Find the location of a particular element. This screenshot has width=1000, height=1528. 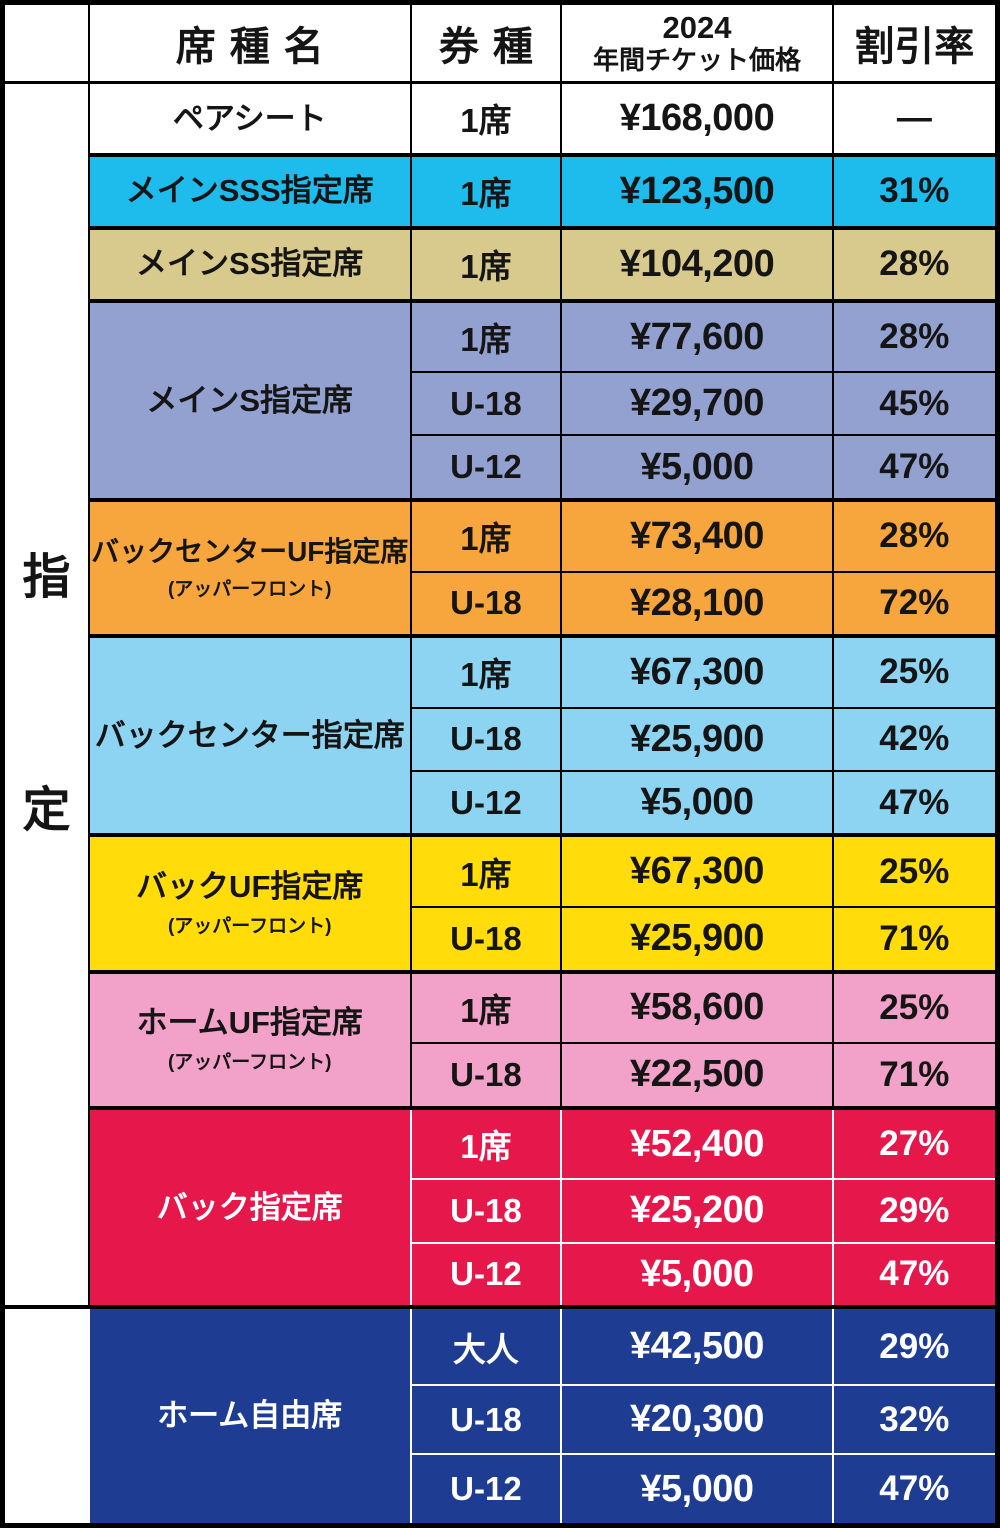

seat-group-name: ホームUF指定席 (アッパーフロント) is located at coordinates (249, 1039).